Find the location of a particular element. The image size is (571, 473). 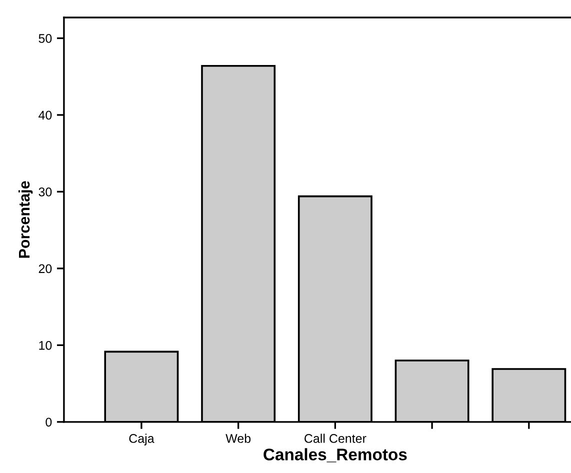

x-tick-label: Web is located at coordinates (238, 438).